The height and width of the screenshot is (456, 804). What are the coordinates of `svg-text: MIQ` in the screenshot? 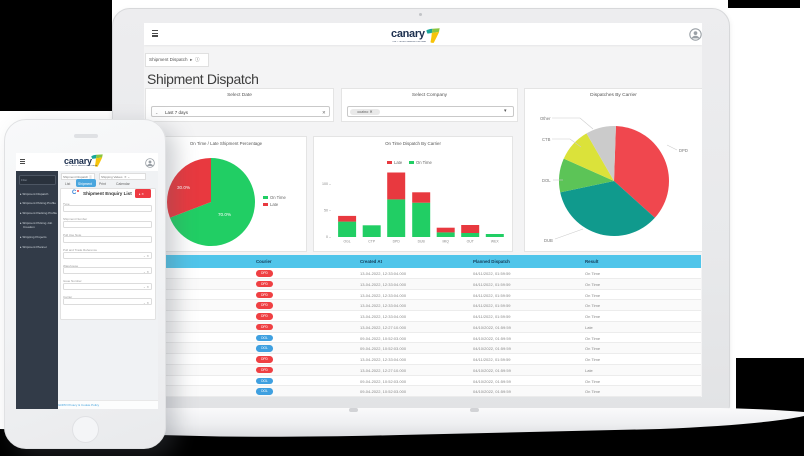 It's located at (445, 242).